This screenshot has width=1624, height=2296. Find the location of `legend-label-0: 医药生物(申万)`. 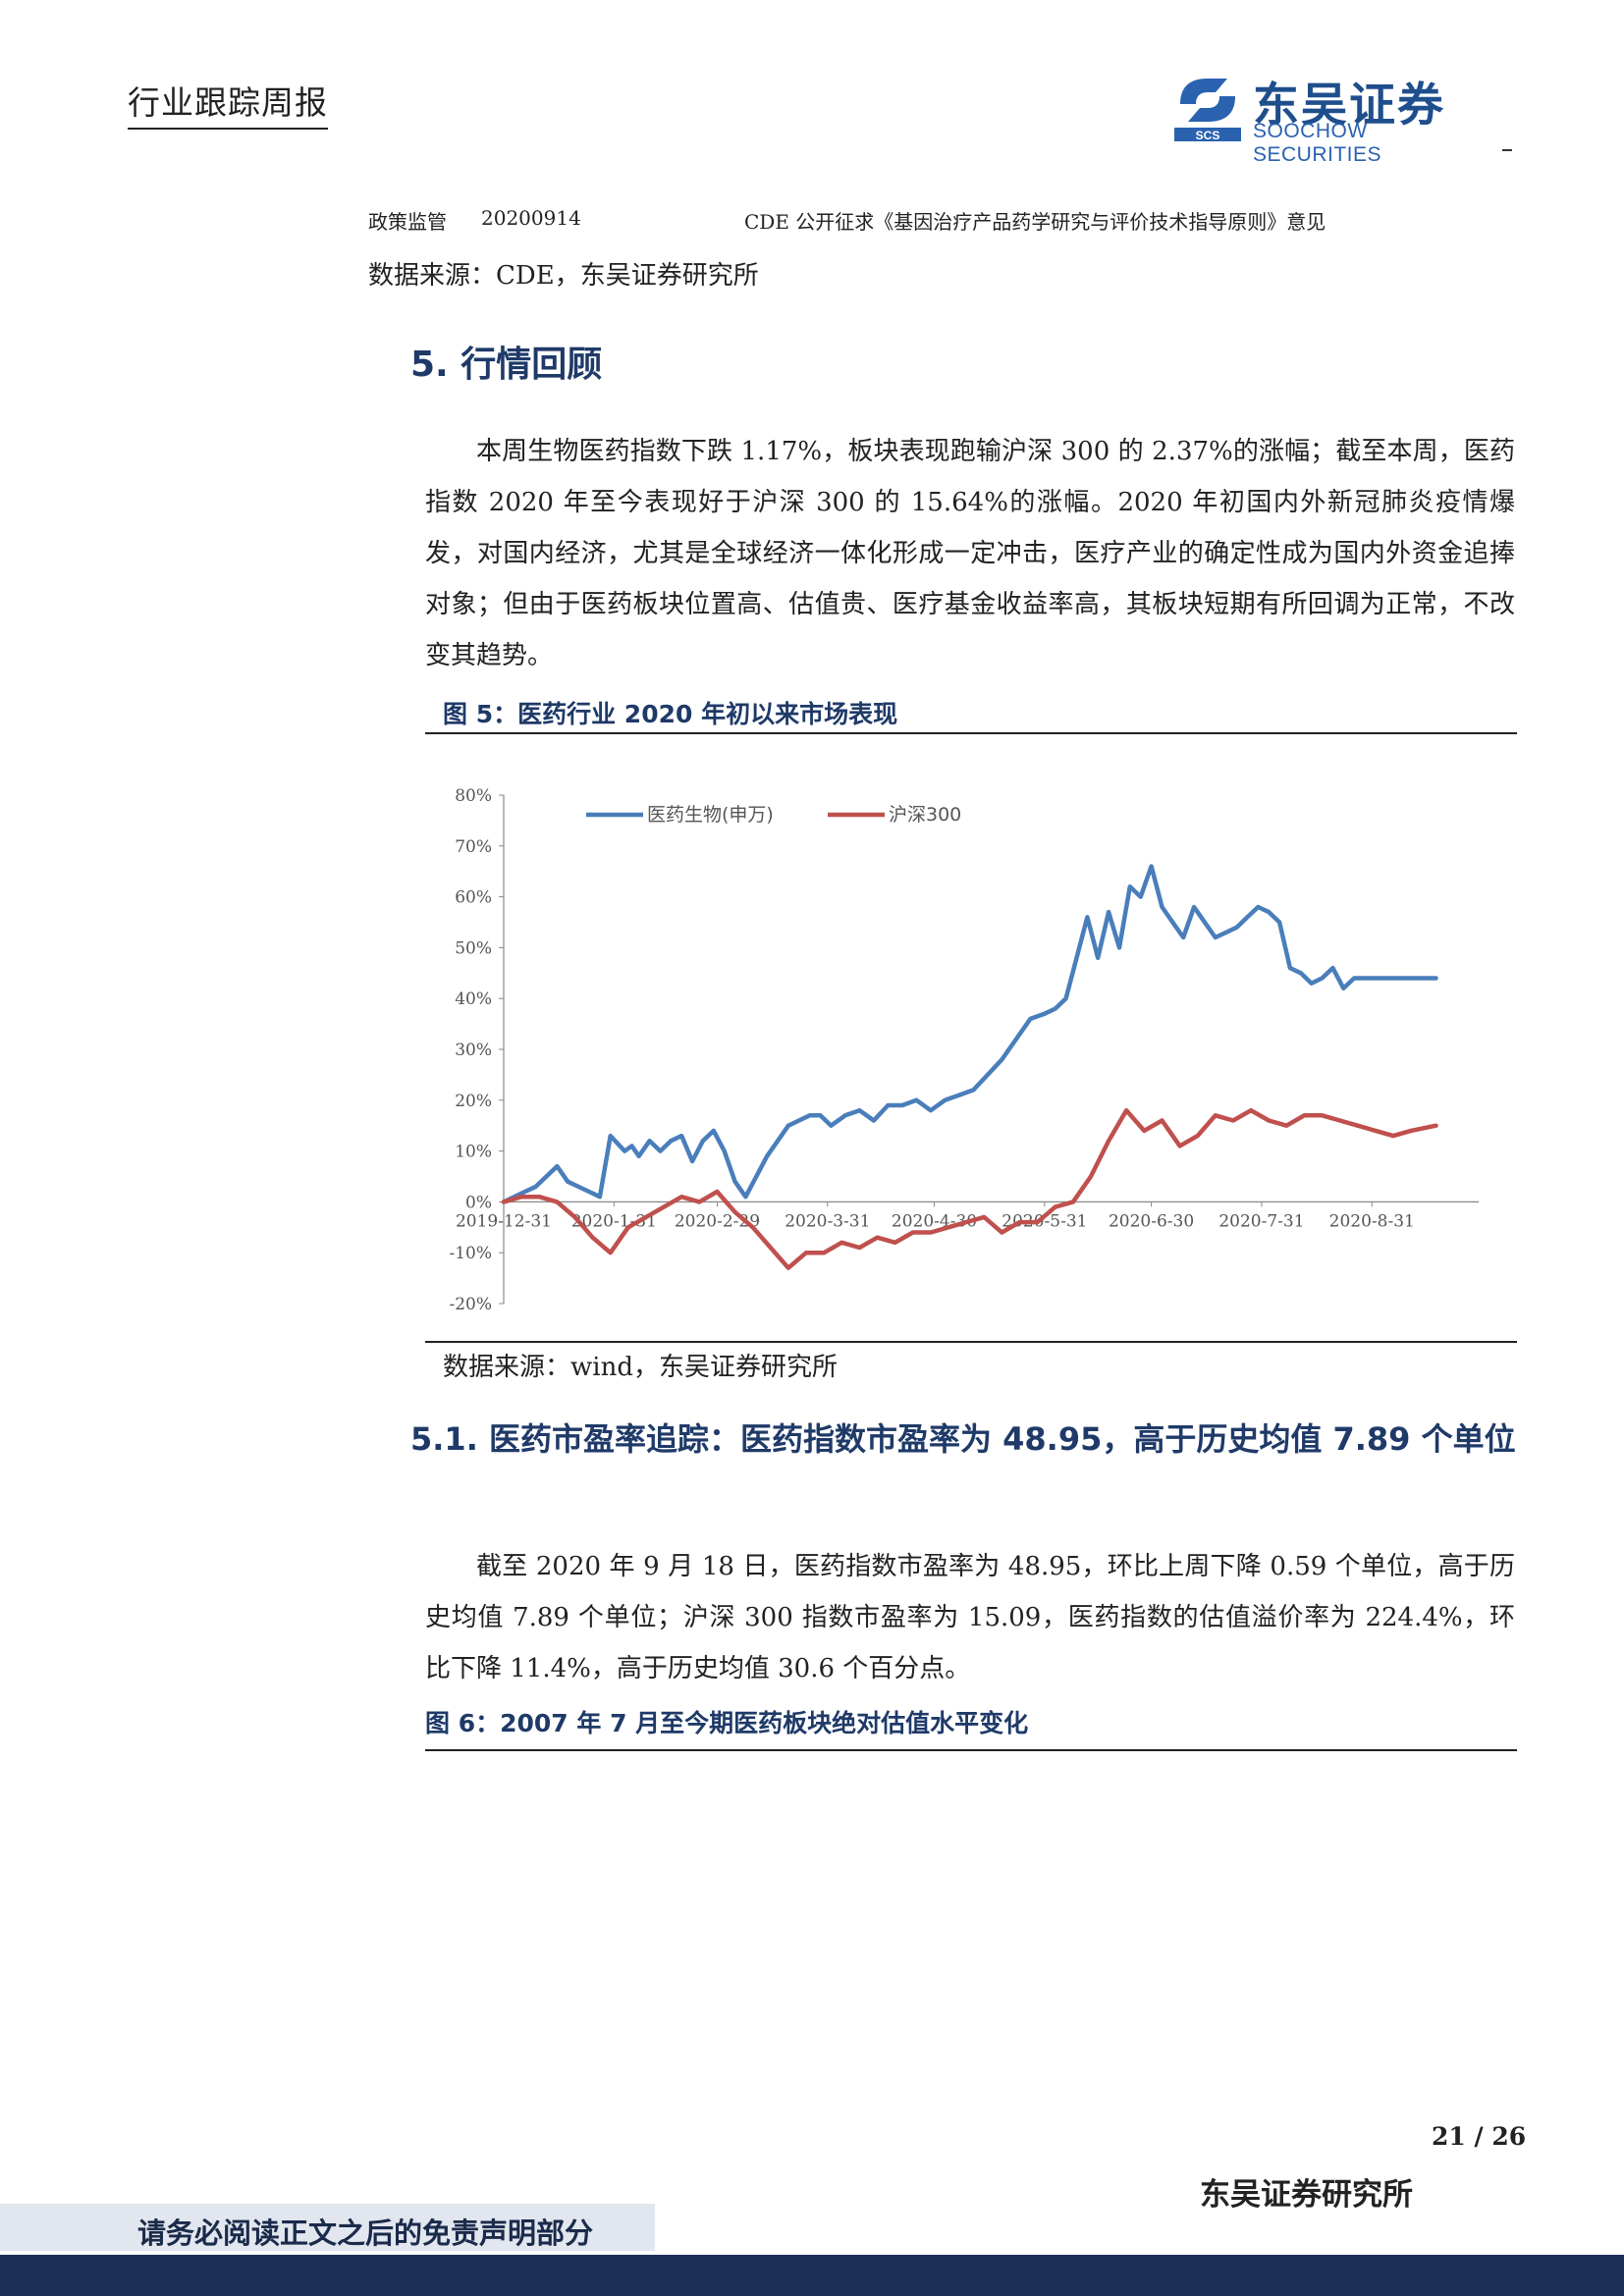

legend-label-0: 医药生物(申万) is located at coordinates (710, 815).